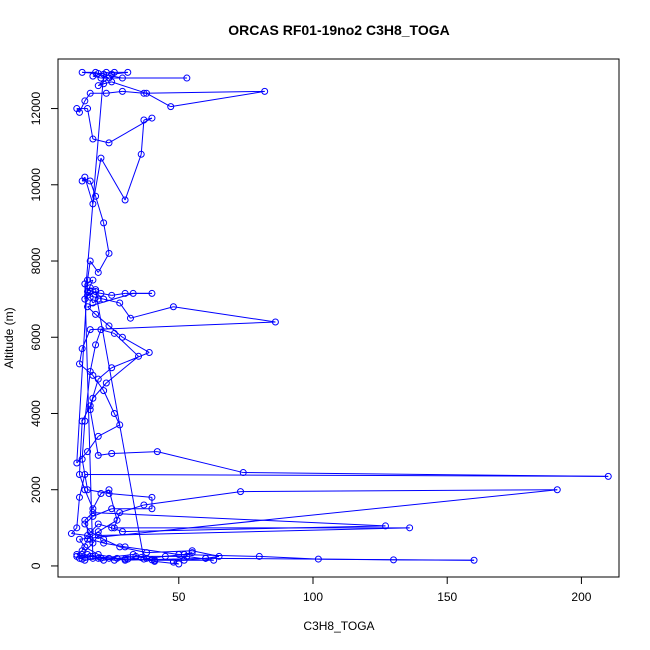  I want to click on y-tick-label: 8000, so click(36, 260).